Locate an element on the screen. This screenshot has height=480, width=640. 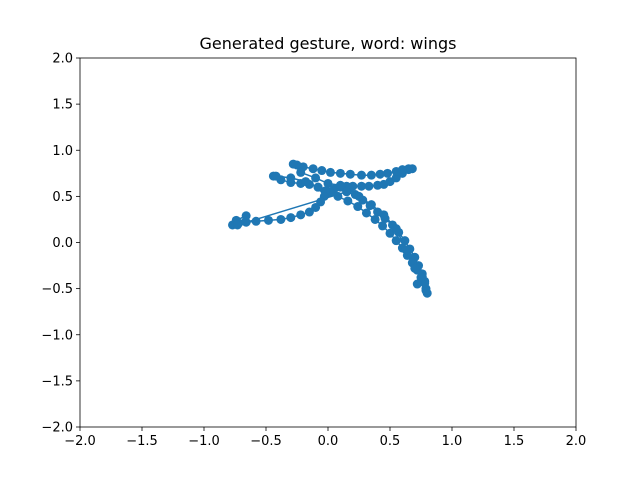
y-tick-label: 1.0 is located at coordinates (62, 151).